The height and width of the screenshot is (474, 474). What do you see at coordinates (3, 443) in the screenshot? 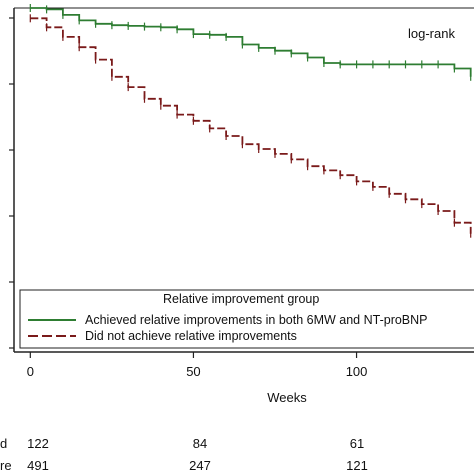
I see `risk-row-label: d` at bounding box center [3, 443].